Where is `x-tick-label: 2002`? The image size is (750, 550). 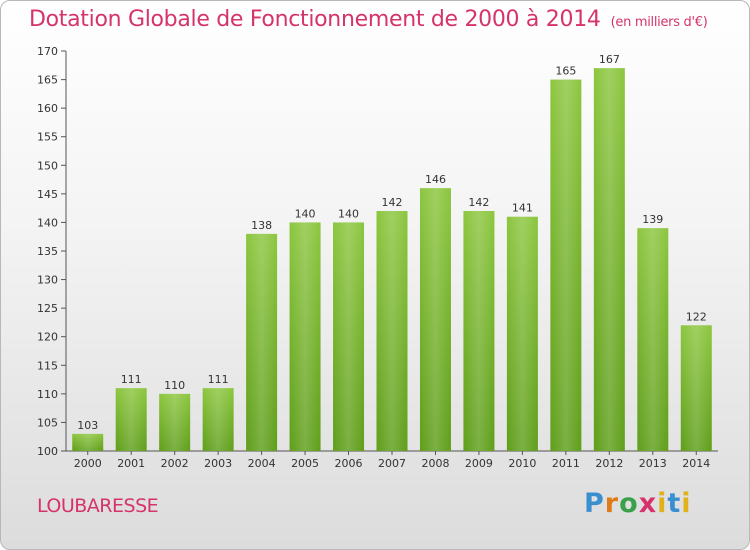 x-tick-label: 2002 is located at coordinates (175, 463).